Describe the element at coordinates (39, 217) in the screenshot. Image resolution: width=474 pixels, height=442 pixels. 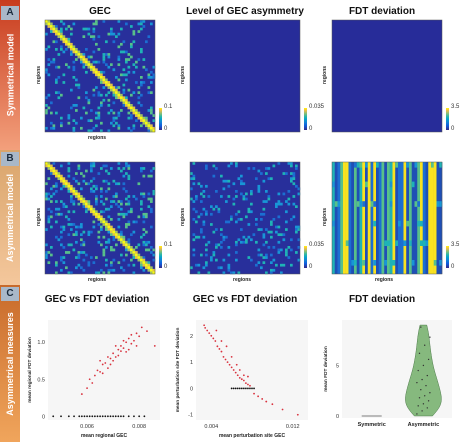
I see `panel-b1-ylabel: regions` at that location.